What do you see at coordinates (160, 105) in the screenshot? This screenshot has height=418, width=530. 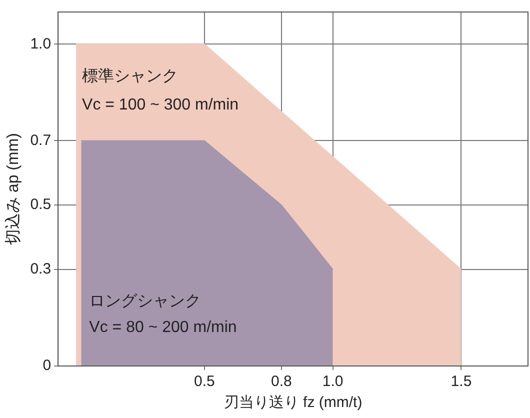 I see `annotation: Vc = 100 ~ 300 m/min` at bounding box center [160, 105].